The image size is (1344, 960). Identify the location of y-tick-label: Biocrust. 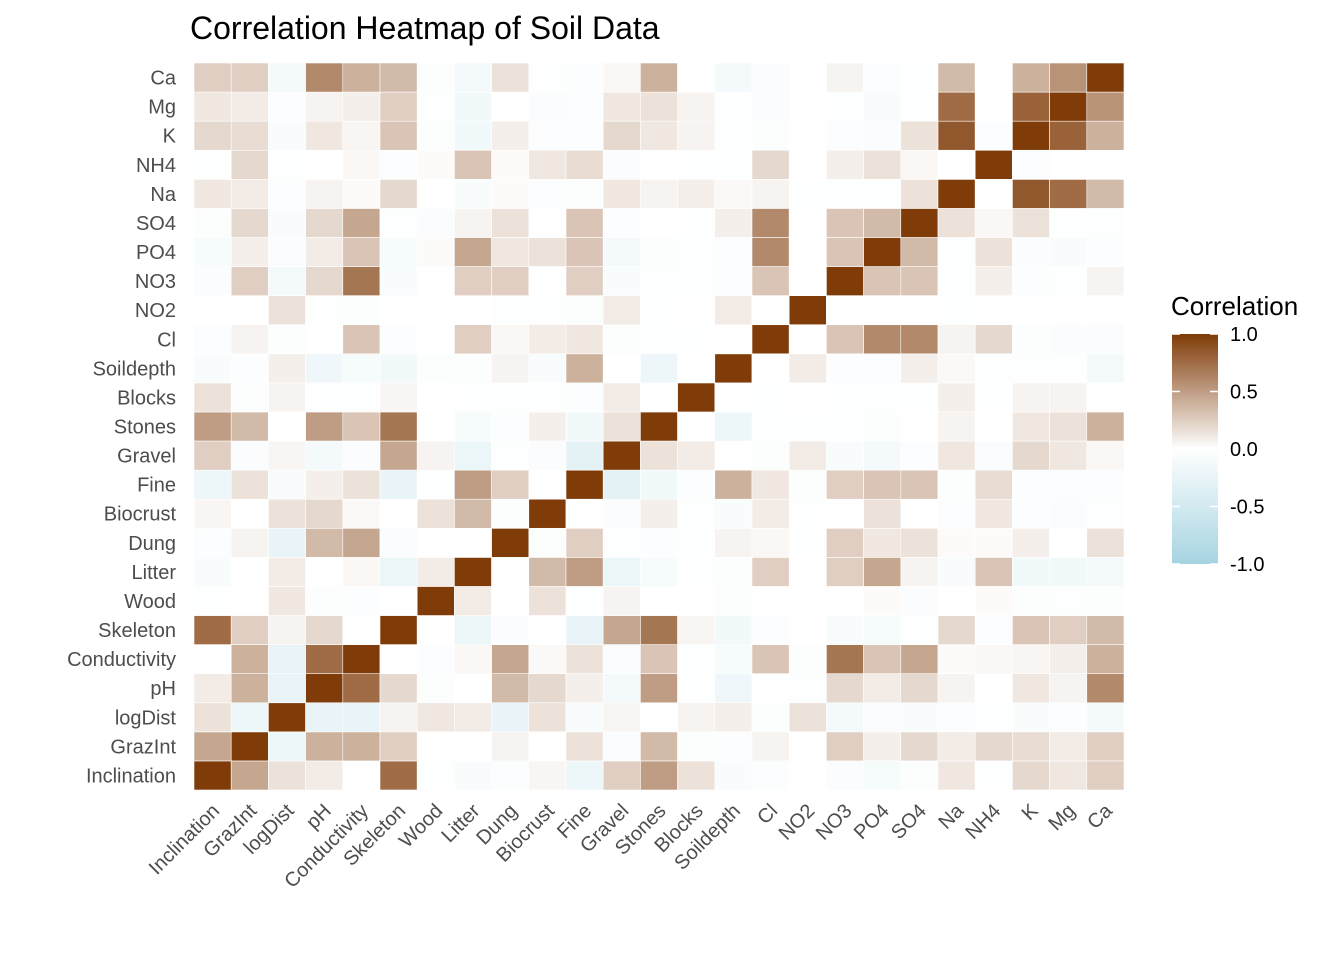
(140, 515).